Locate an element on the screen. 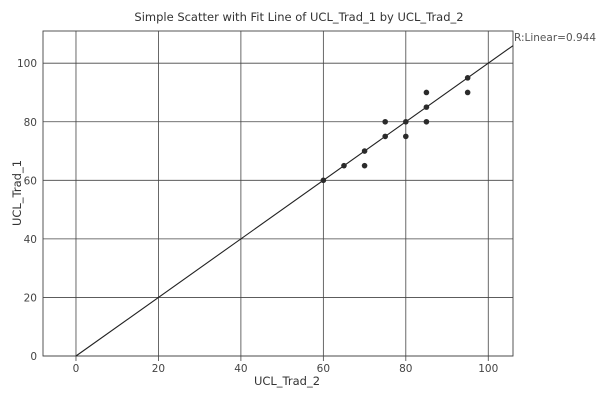 Image resolution: width=598 pixels, height=397 pixels. x-axis-label: UCL_Trad_2 is located at coordinates (287, 381).